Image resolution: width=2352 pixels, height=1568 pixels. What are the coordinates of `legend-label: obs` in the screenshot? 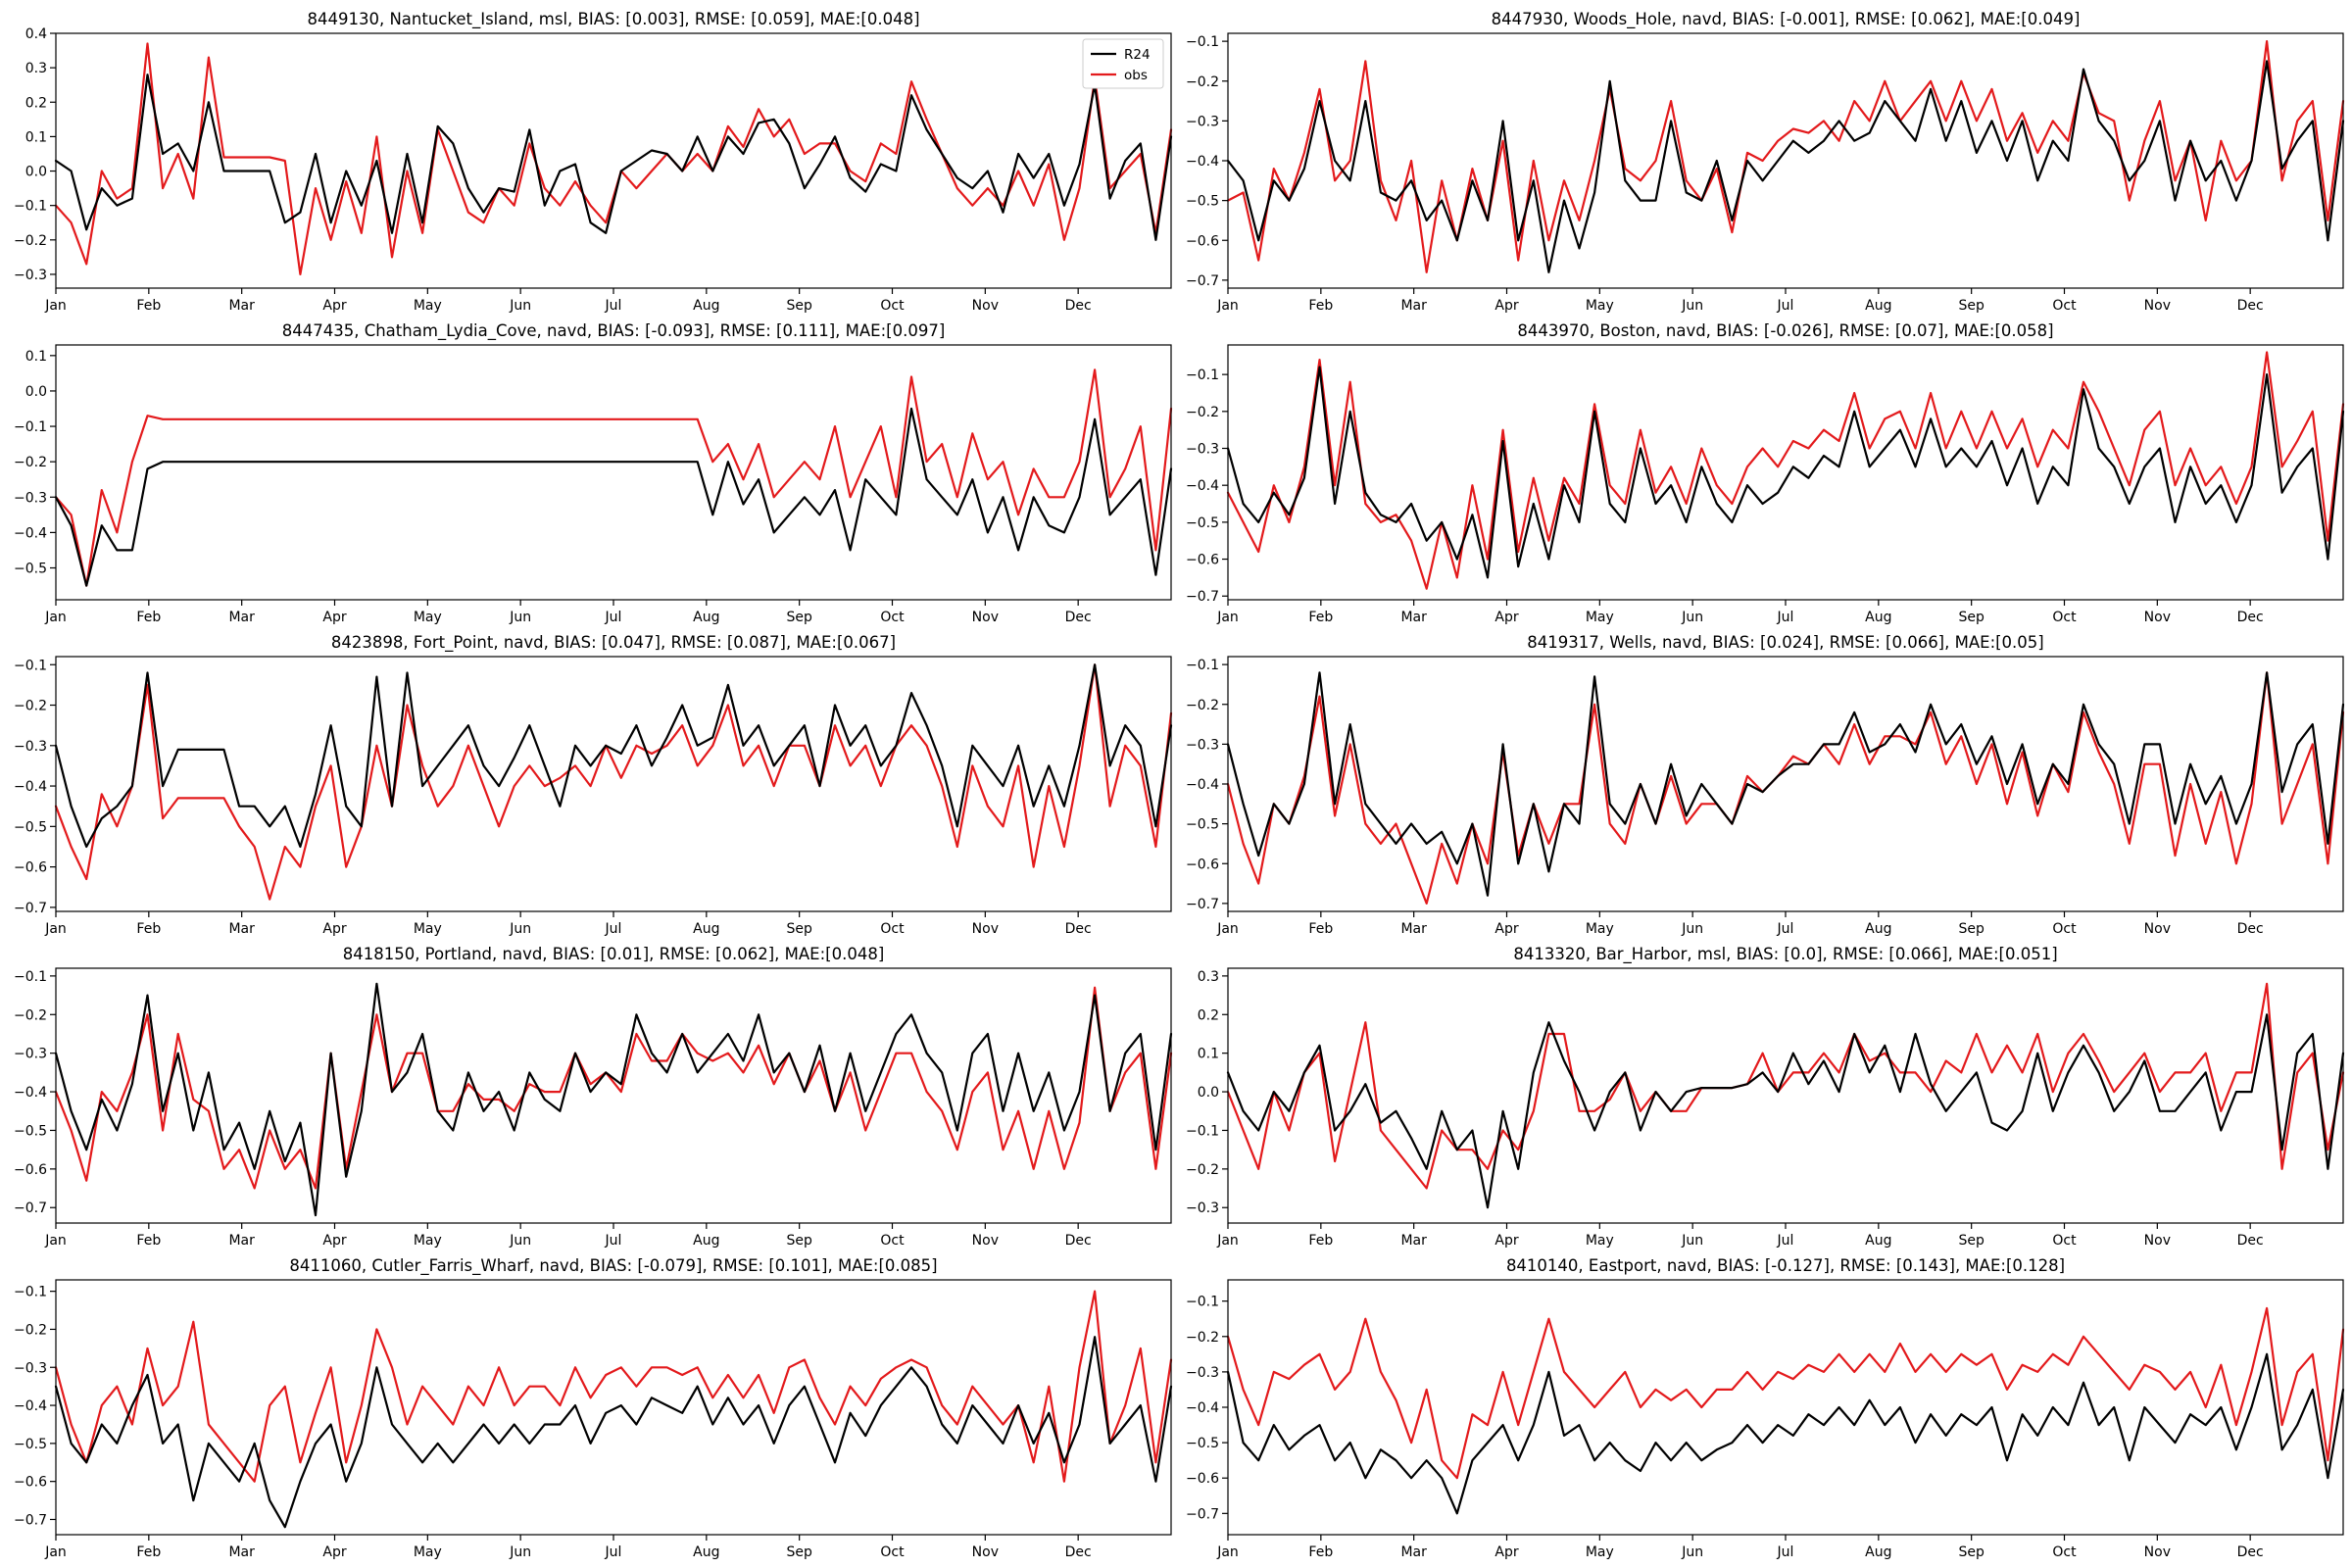 It's located at (1136, 75).